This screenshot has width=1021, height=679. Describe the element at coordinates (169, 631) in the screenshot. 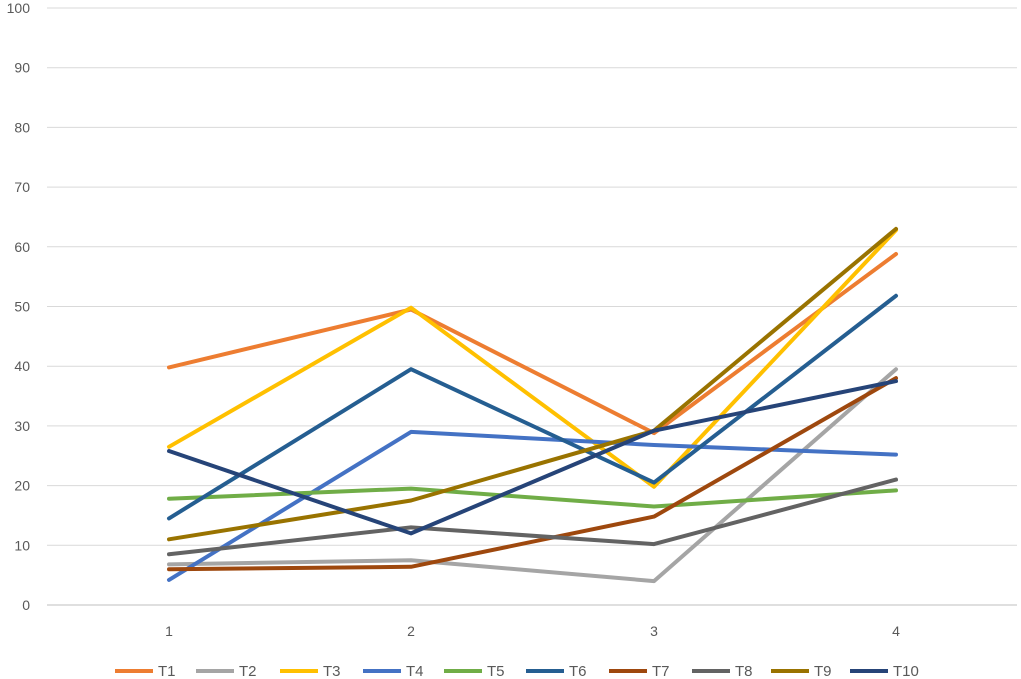

I see `x-tick-label: 1` at that location.